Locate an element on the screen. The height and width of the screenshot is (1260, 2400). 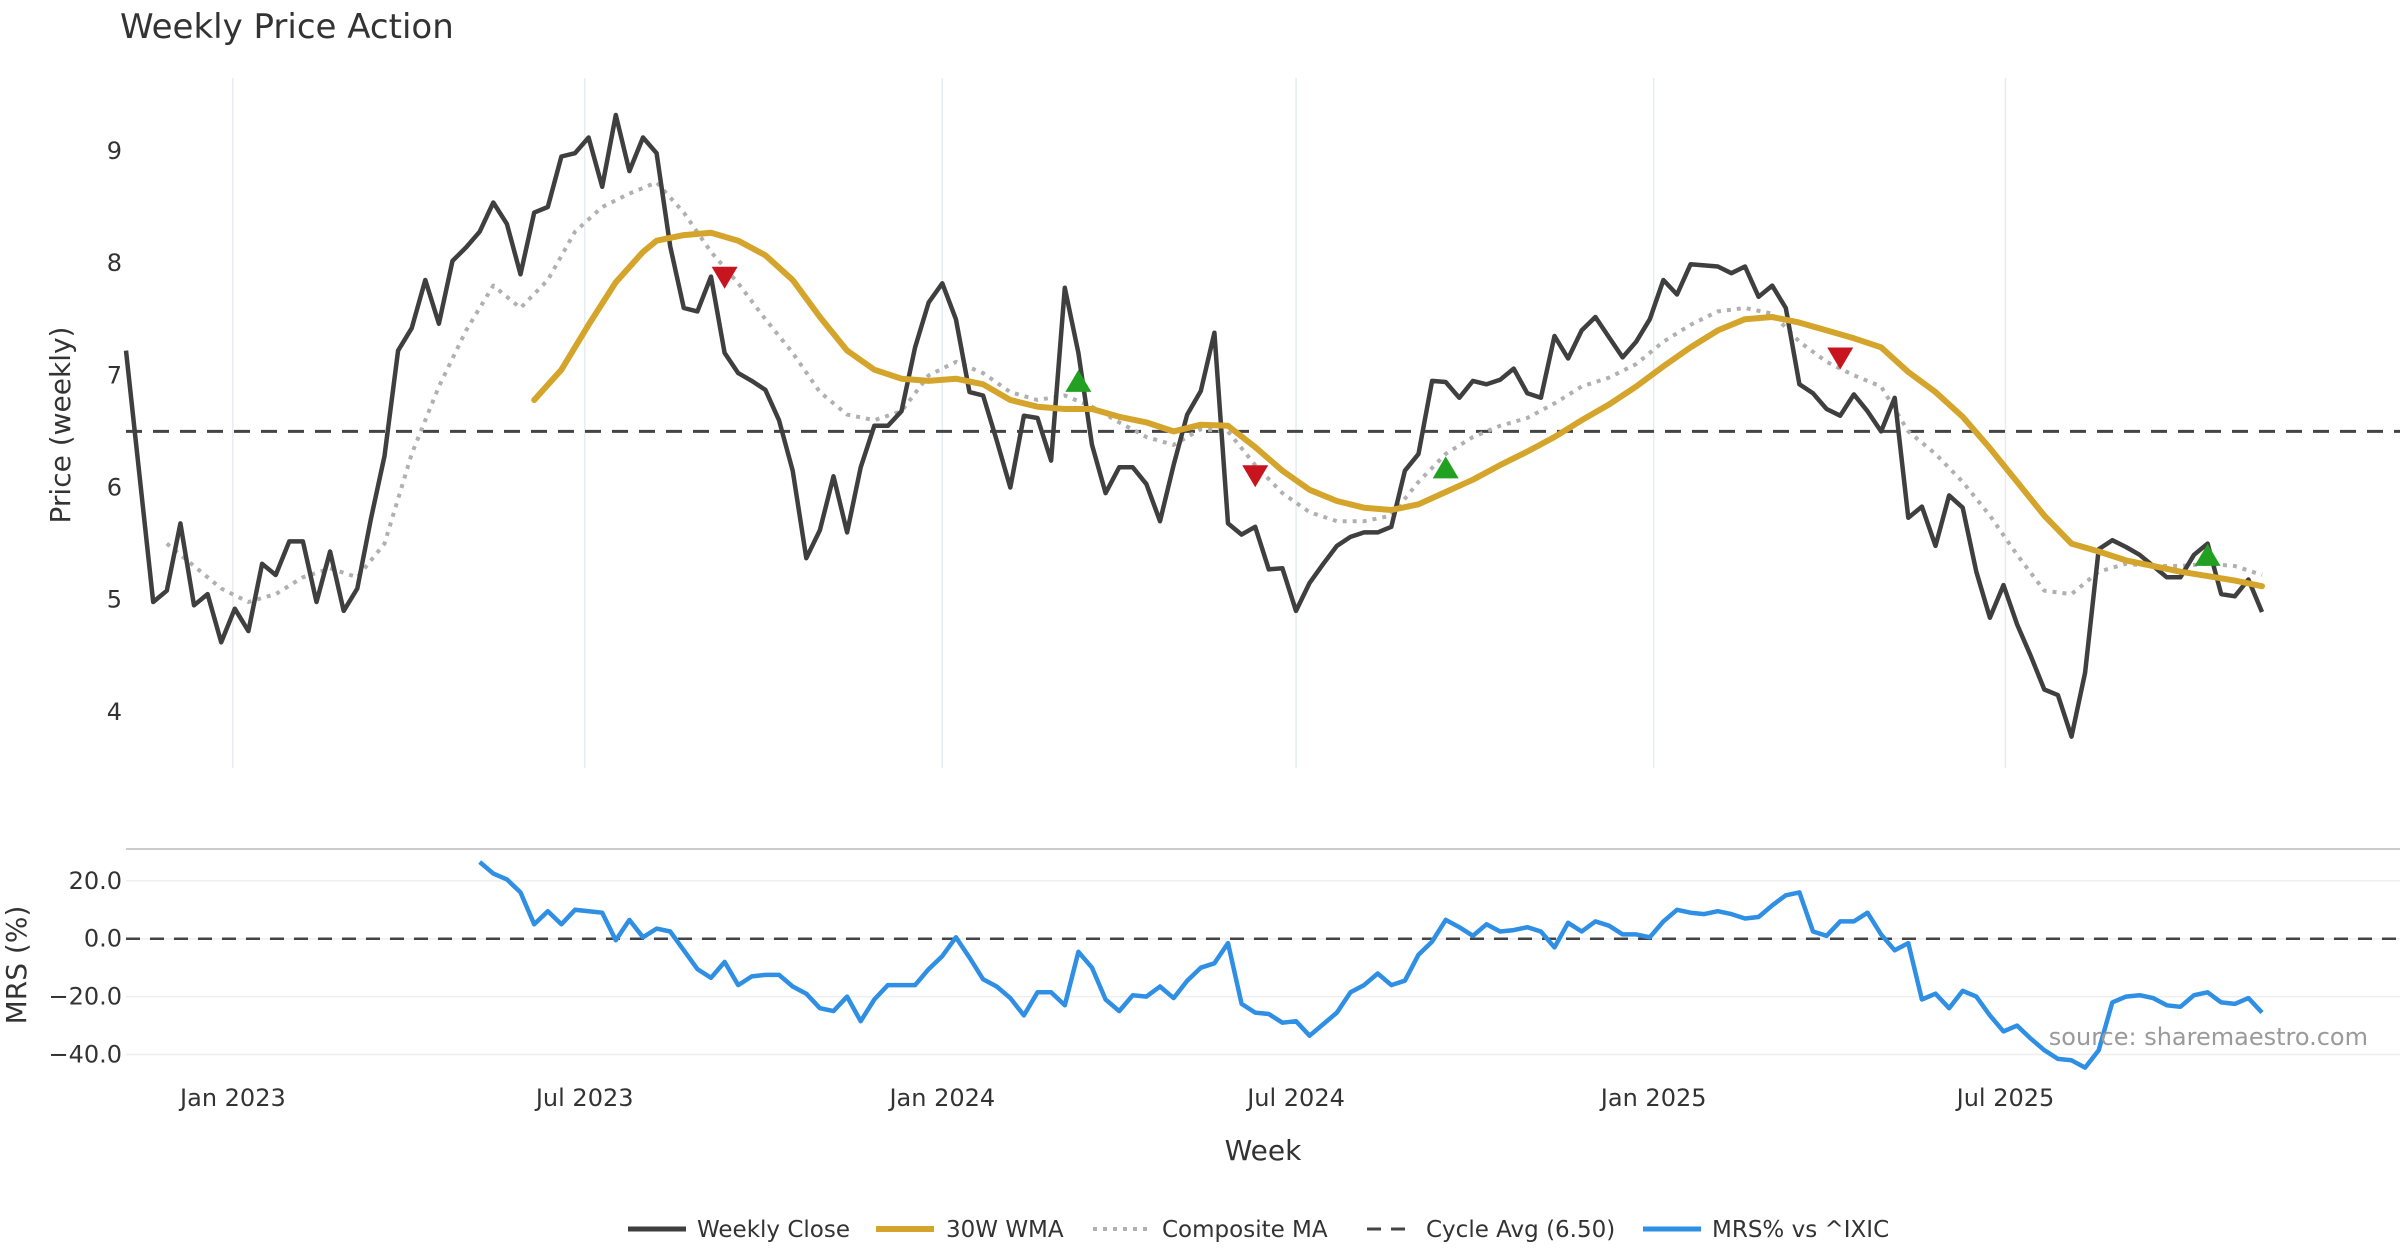
chart-title: Weekly Price Action is located at coordinates (287, 27).